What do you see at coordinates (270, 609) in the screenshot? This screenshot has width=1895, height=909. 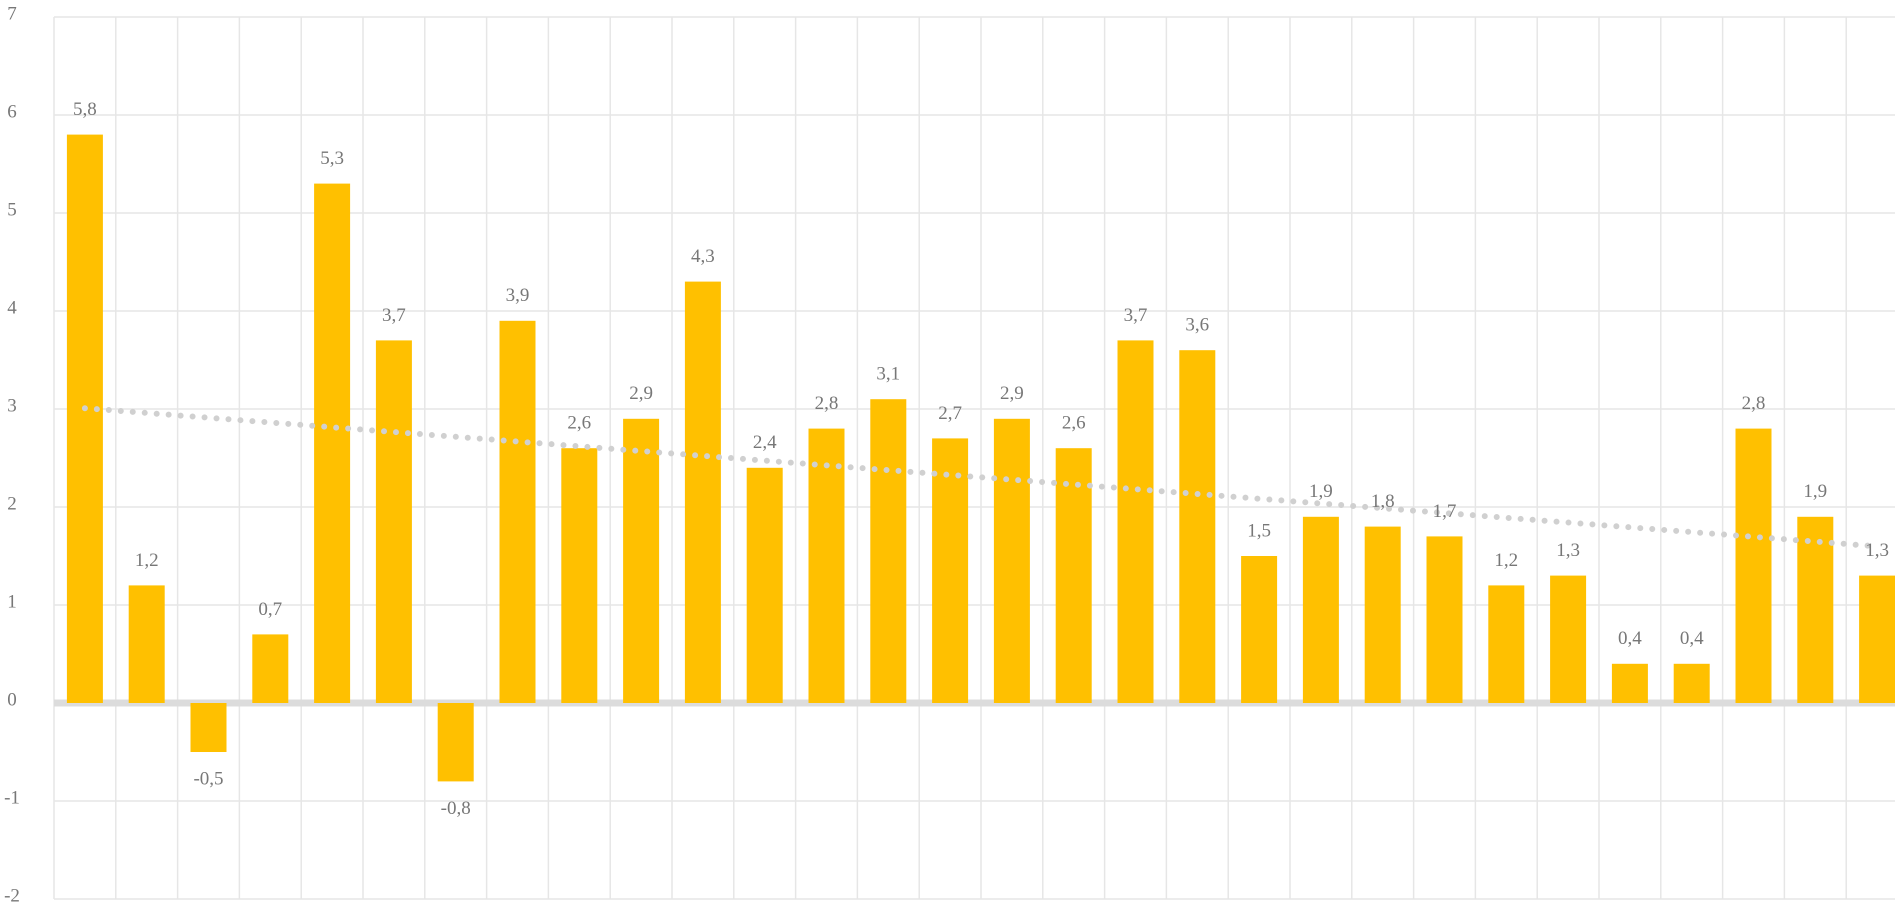 I see `data-label: 0,7` at bounding box center [270, 609].